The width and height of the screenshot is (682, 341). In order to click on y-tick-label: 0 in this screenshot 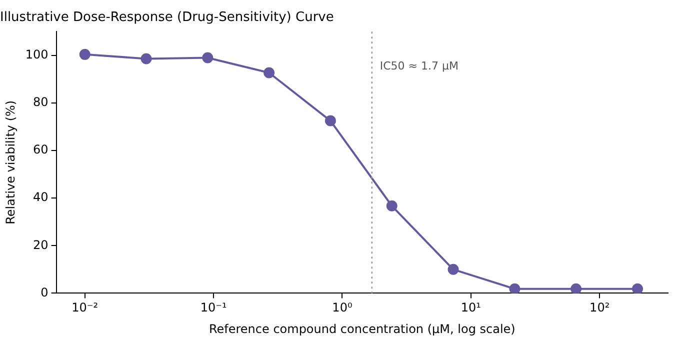, I will do `click(44, 292)`.